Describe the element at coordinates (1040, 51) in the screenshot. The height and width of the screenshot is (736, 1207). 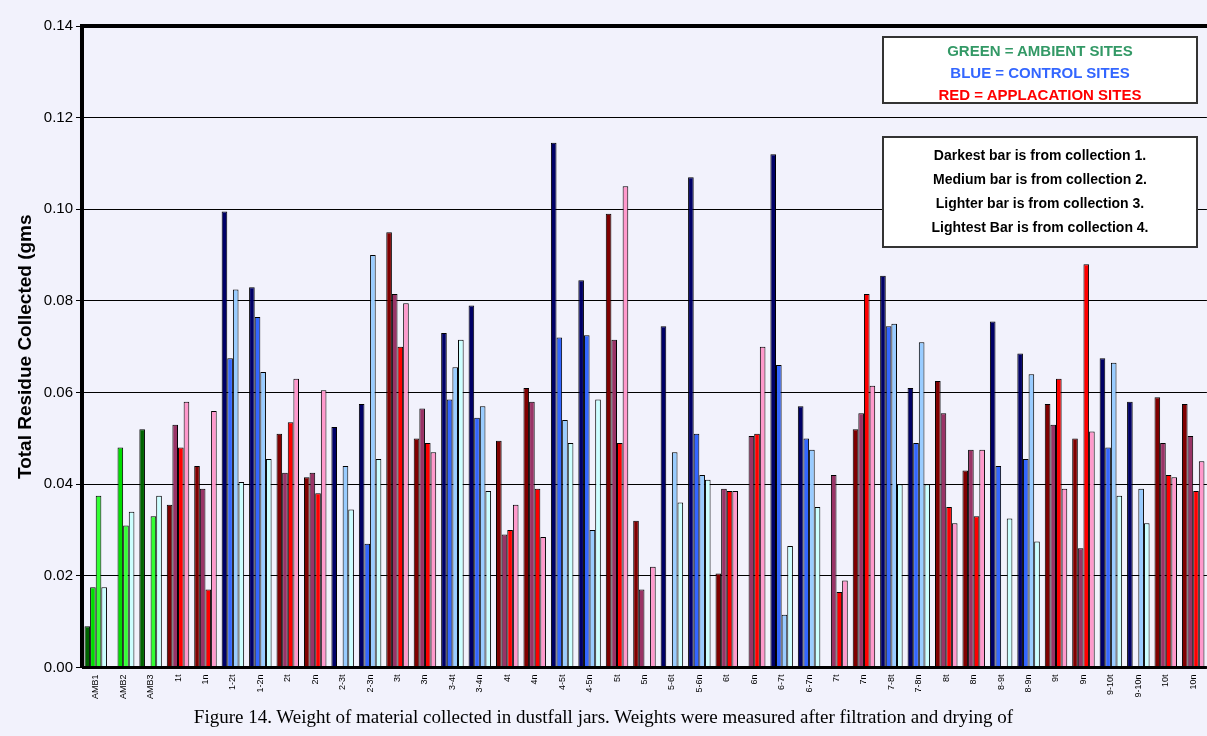
I see `annotation: GREEN = AMBIENT SITES` at that location.